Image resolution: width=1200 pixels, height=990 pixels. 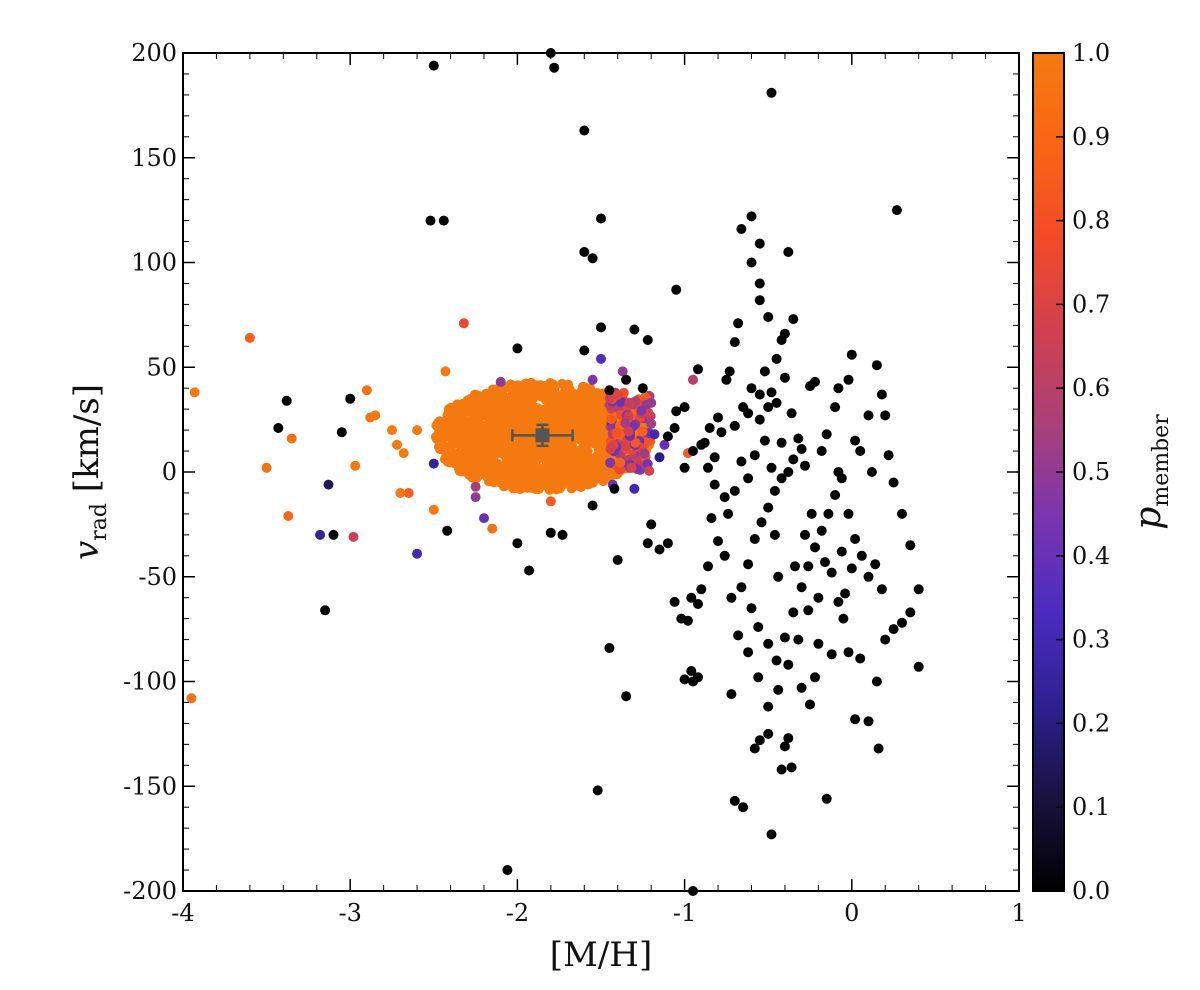 What do you see at coordinates (150, 786) in the screenshot?
I see `y-tick-label: -150` at bounding box center [150, 786].